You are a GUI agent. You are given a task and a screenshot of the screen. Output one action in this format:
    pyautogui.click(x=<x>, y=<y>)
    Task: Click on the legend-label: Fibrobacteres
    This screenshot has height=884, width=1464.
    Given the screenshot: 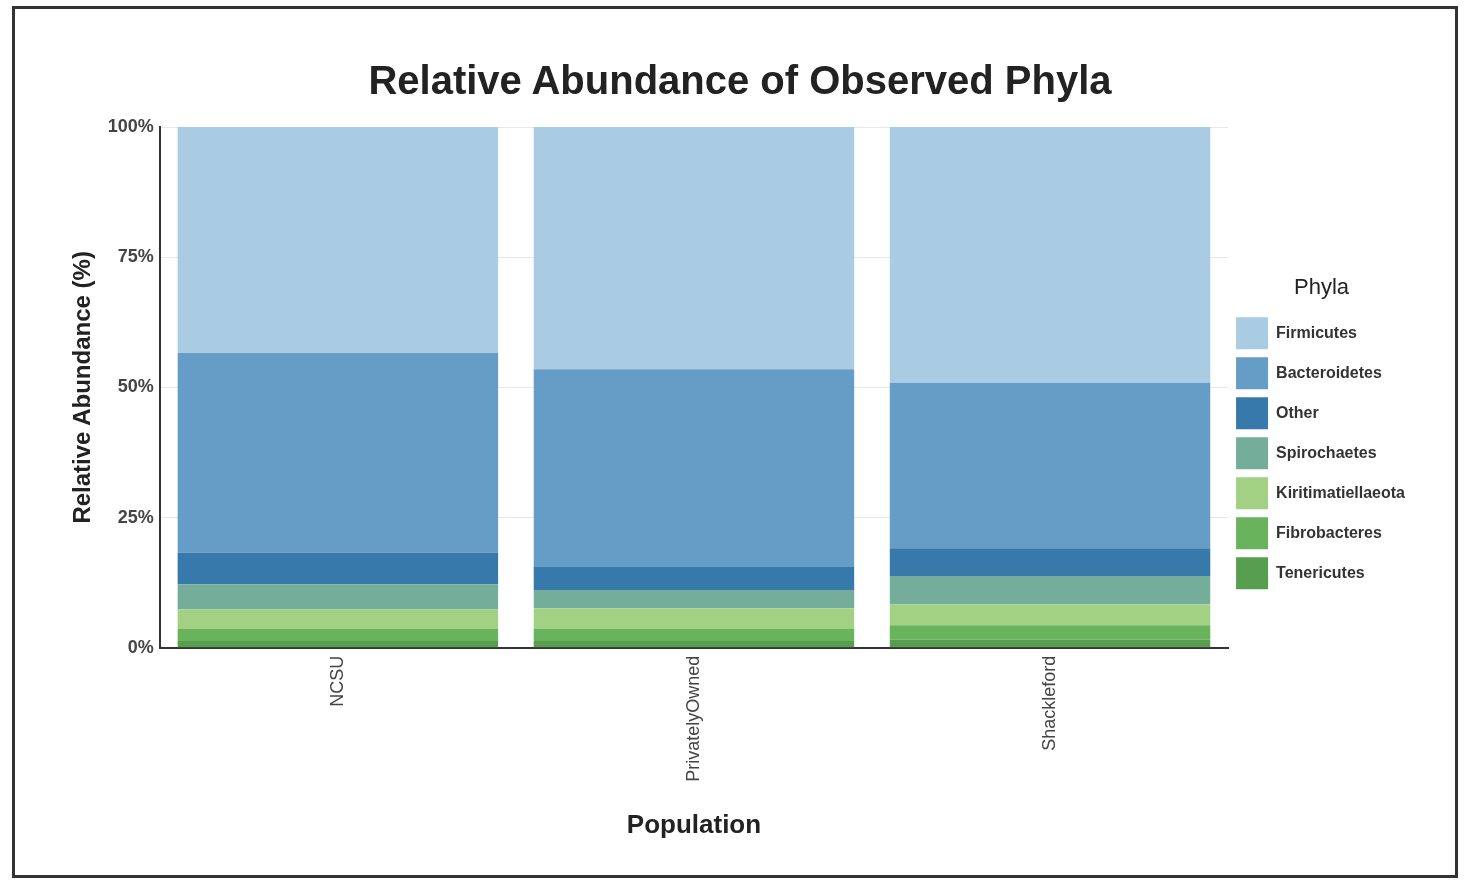 What is the action you would take?
    pyautogui.click(x=1329, y=532)
    